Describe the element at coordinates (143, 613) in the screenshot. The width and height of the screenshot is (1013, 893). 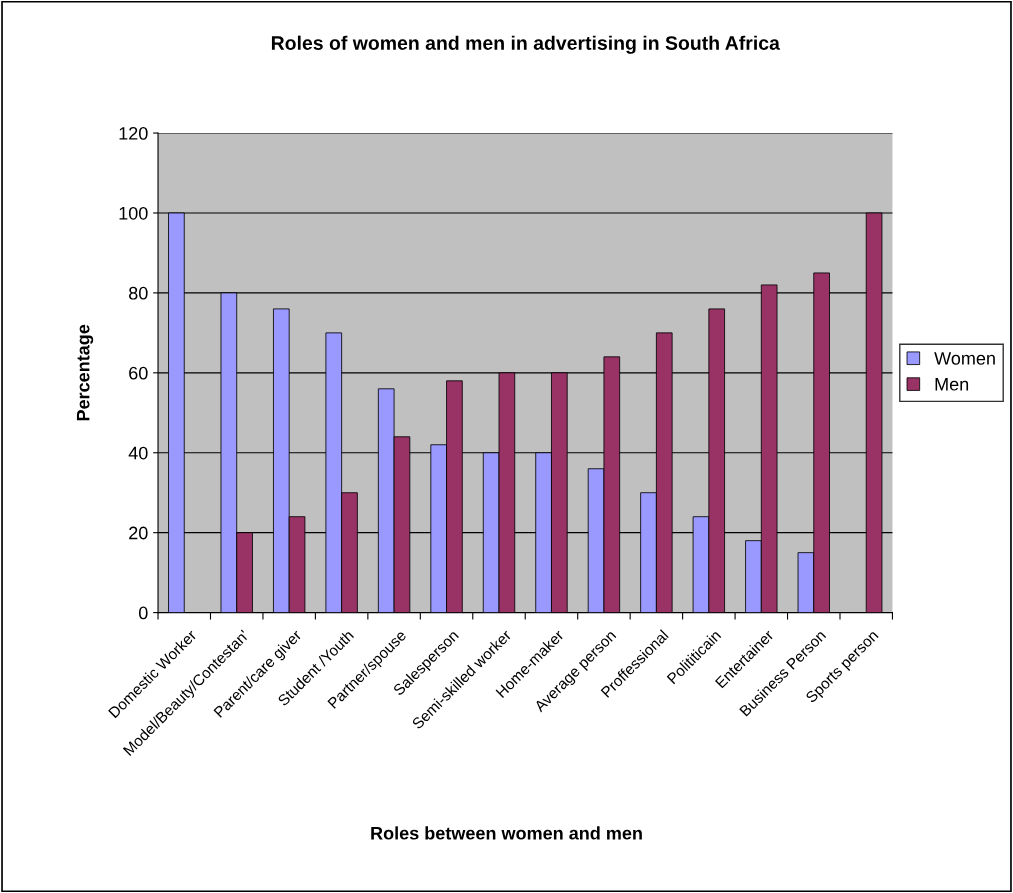
I see `y-tick-label: 0` at that location.